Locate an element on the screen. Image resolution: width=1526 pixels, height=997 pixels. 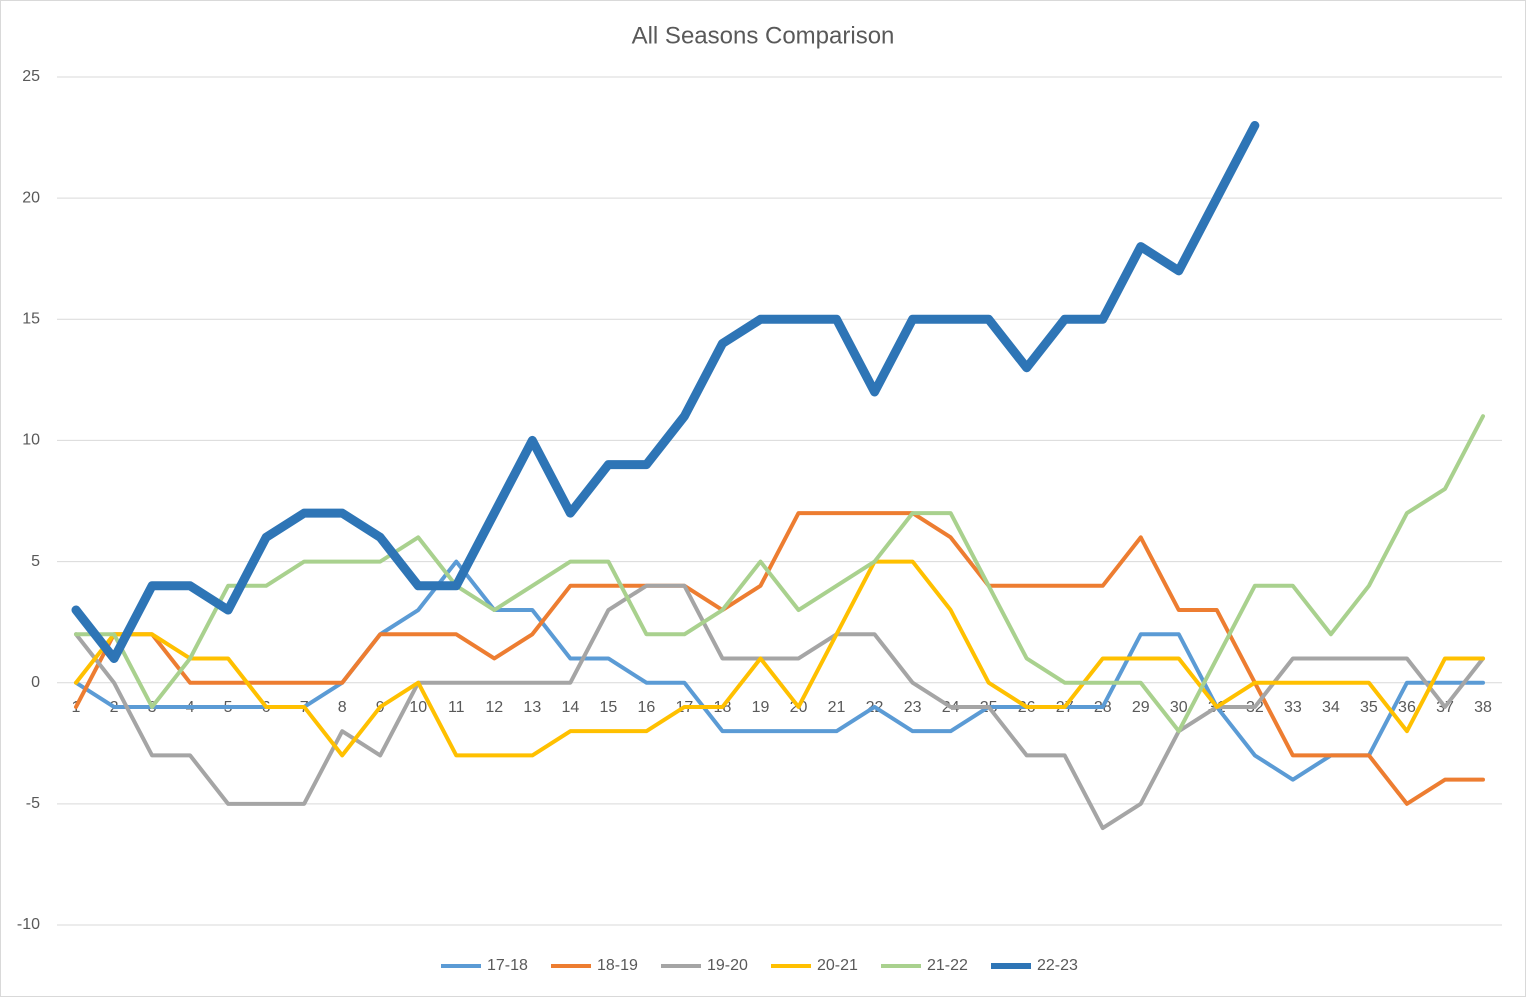
x-tick-label: 29 is located at coordinates (1141, 707).